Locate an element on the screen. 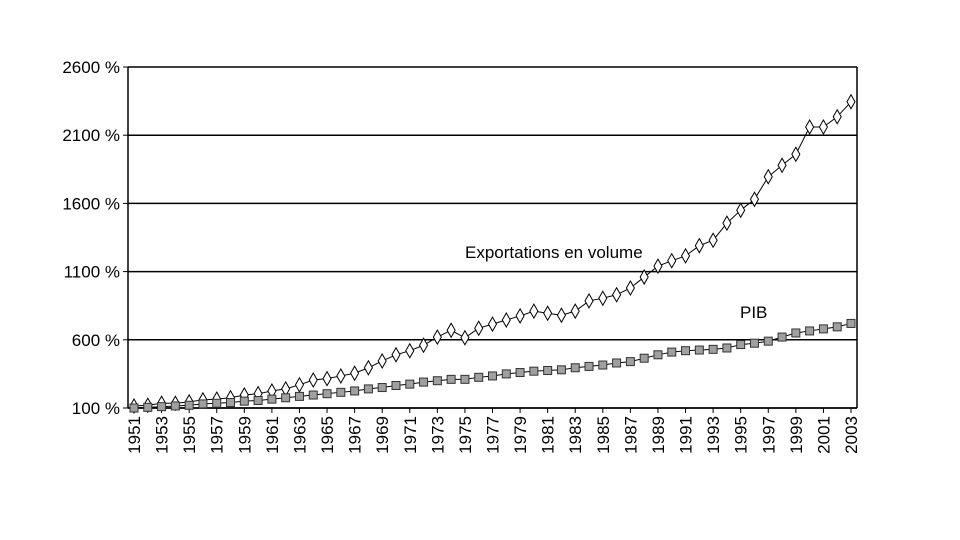  x-tick-label: 1973 is located at coordinates (437, 435).